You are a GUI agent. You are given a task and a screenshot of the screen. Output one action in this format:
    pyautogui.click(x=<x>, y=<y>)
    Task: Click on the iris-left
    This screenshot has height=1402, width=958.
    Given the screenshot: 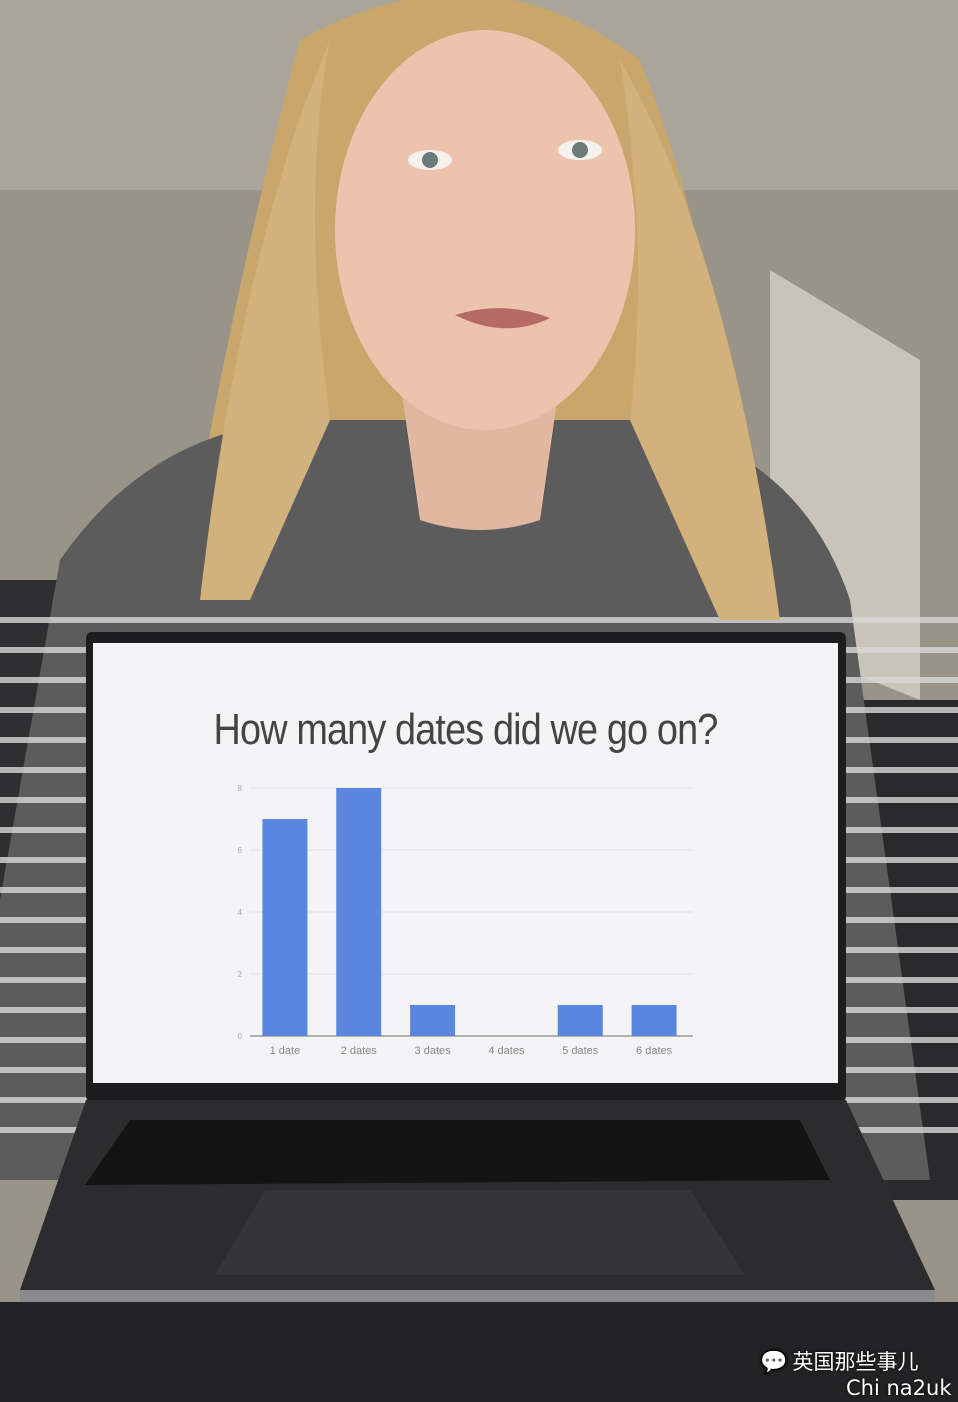 What is the action you would take?
    pyautogui.click(x=430, y=160)
    